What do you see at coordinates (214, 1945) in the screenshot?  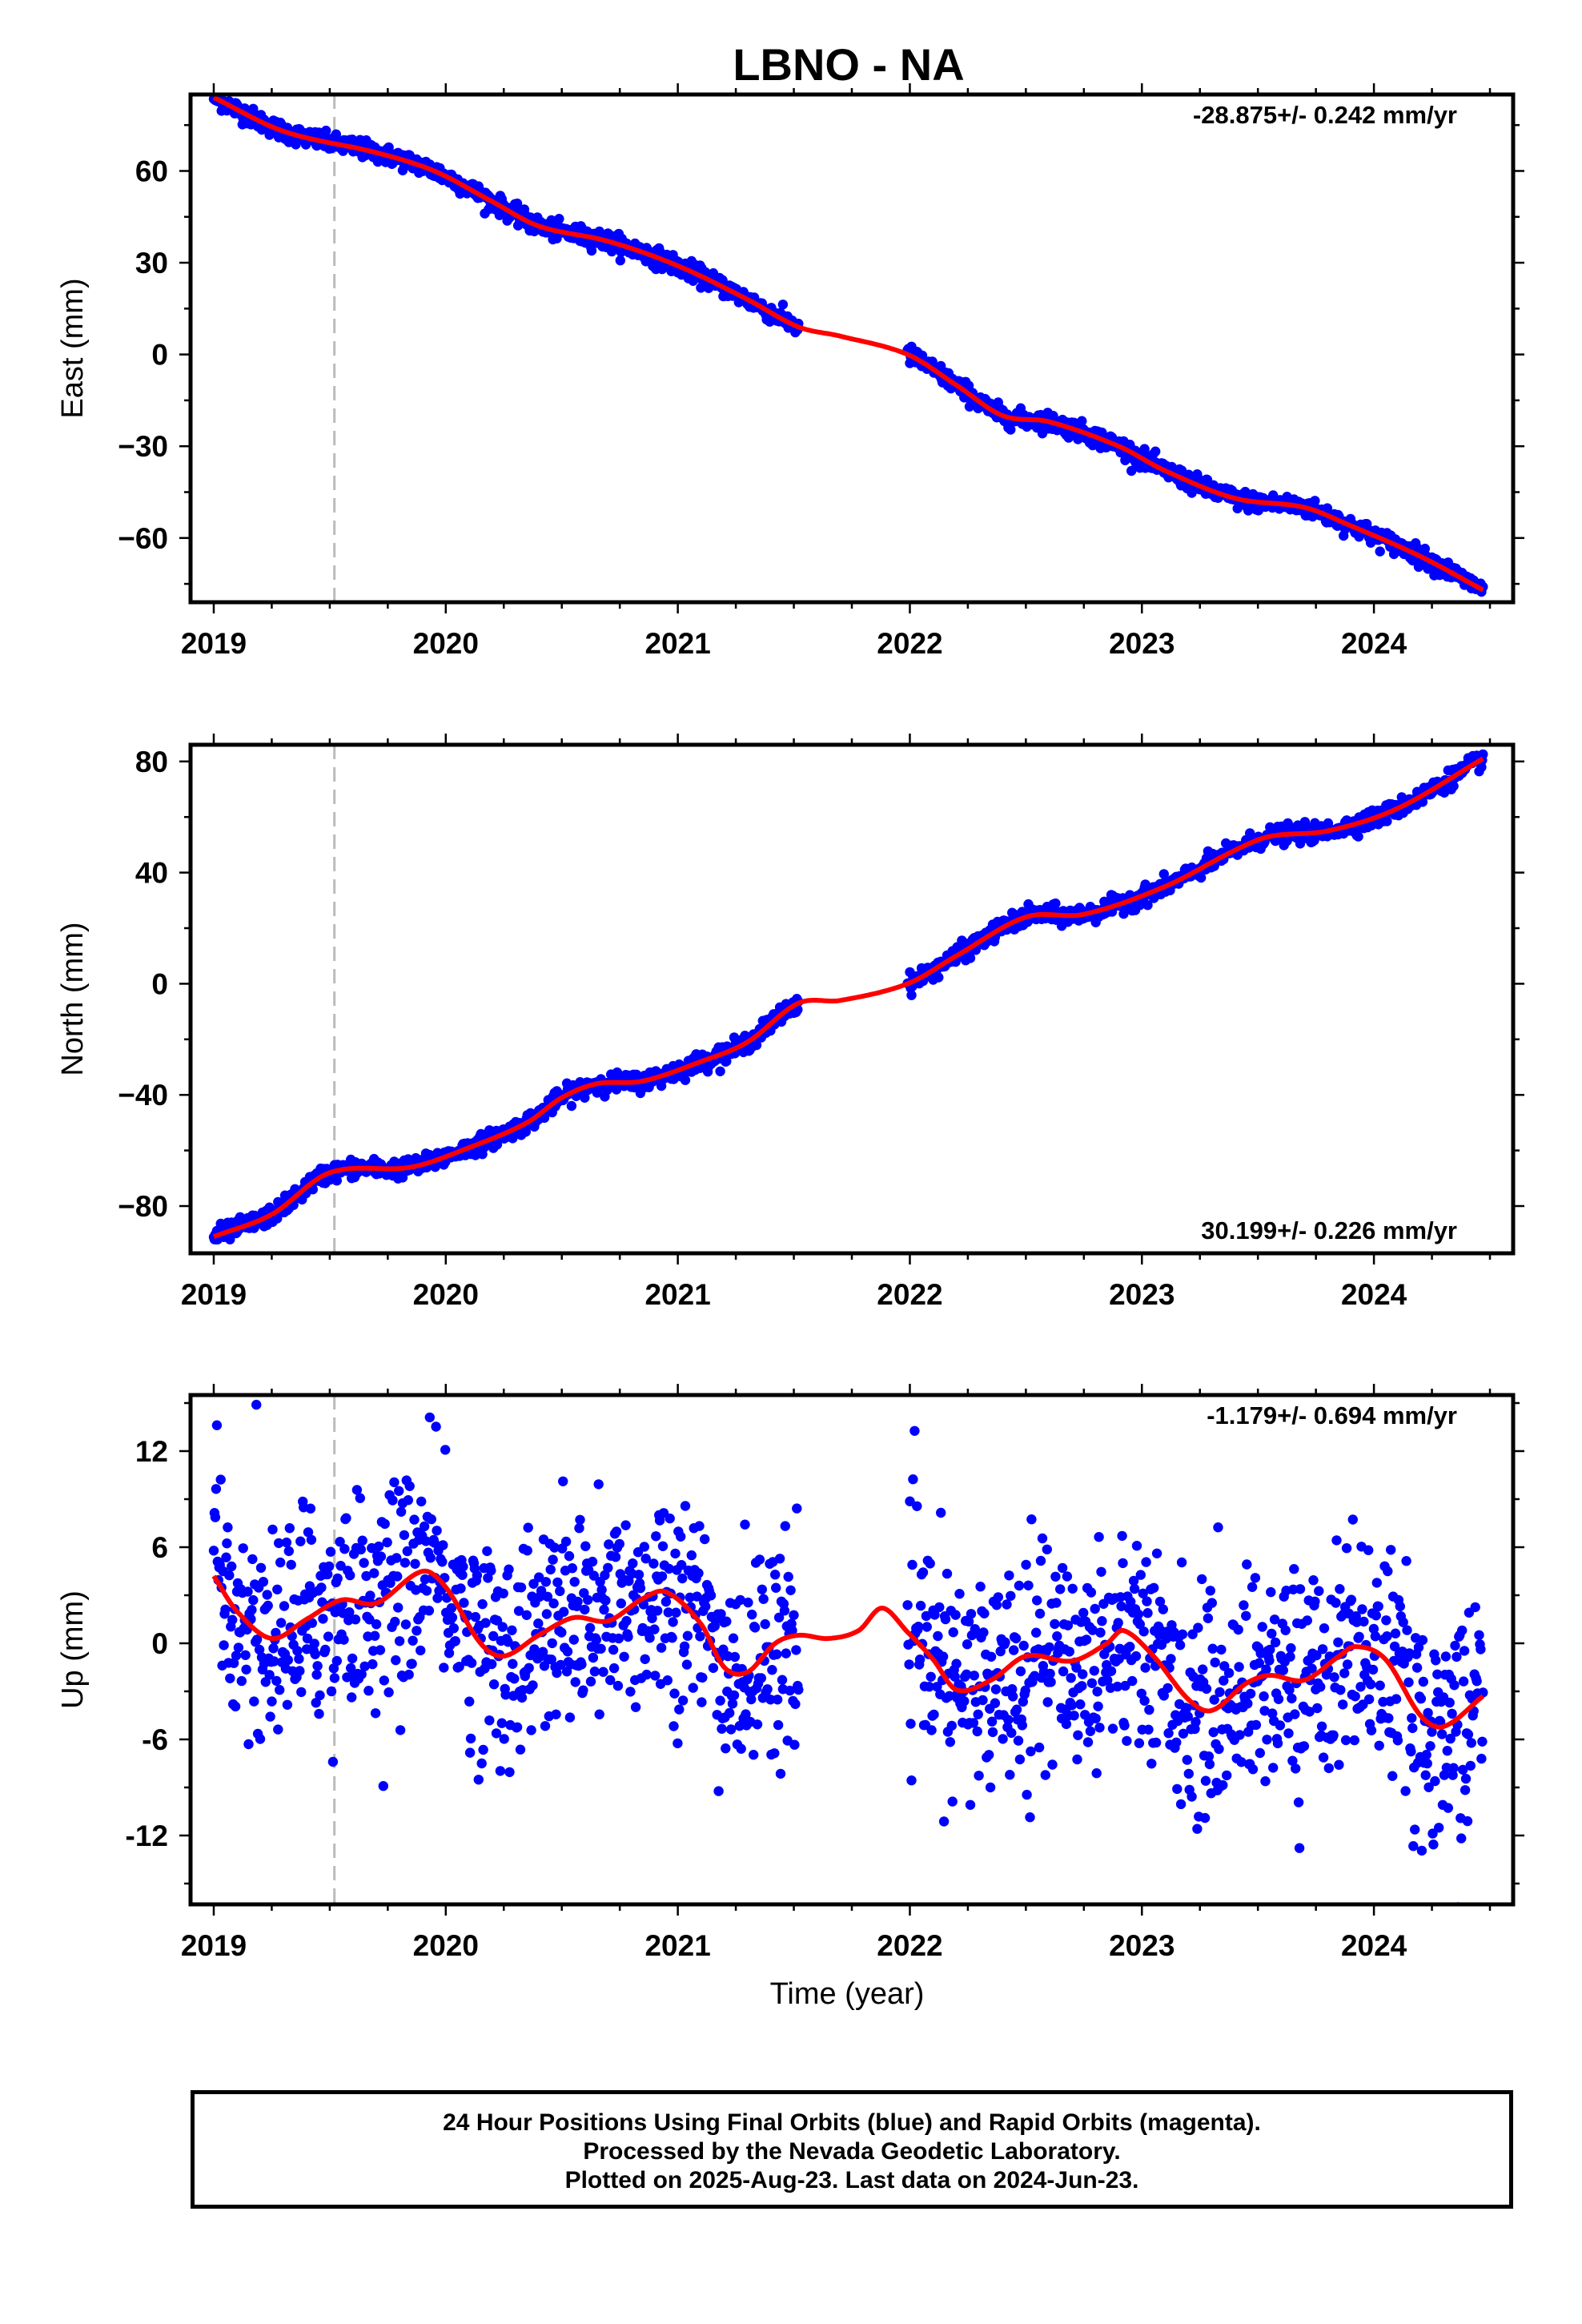 I see `x-tick-label: 2019` at bounding box center [214, 1945].